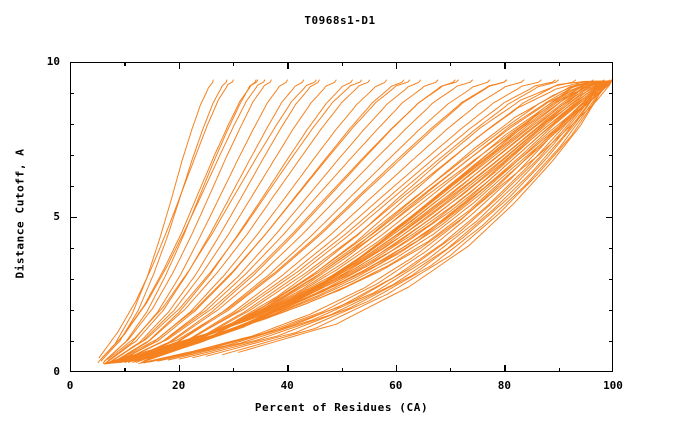  What do you see at coordinates (53, 61) in the screenshot?
I see `y-tick-label: 10` at bounding box center [53, 61].